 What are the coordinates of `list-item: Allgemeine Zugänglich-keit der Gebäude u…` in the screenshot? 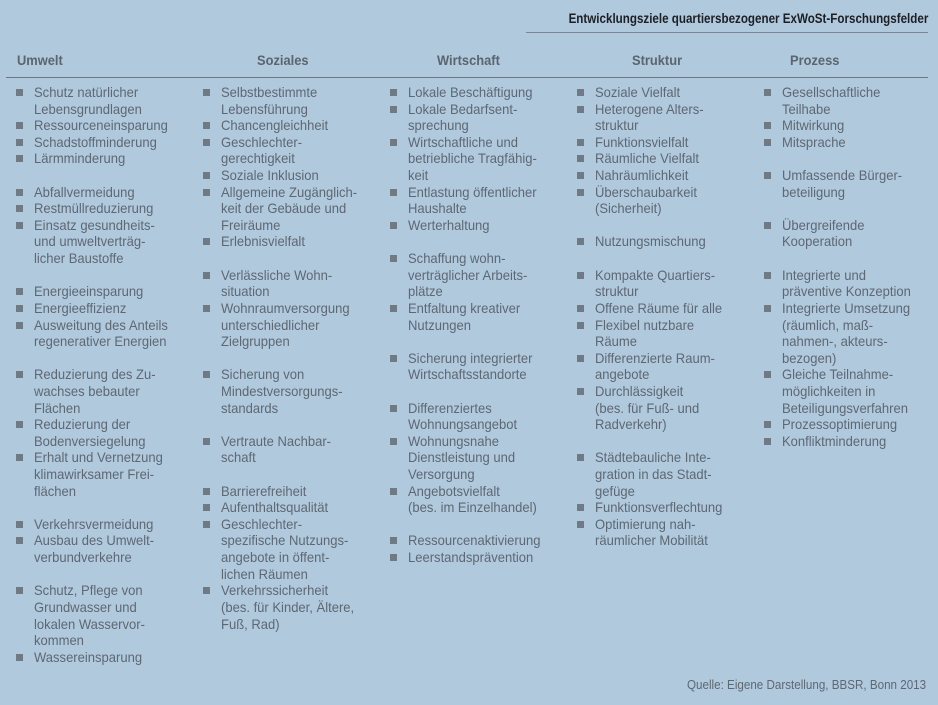 It's located at (293, 209).